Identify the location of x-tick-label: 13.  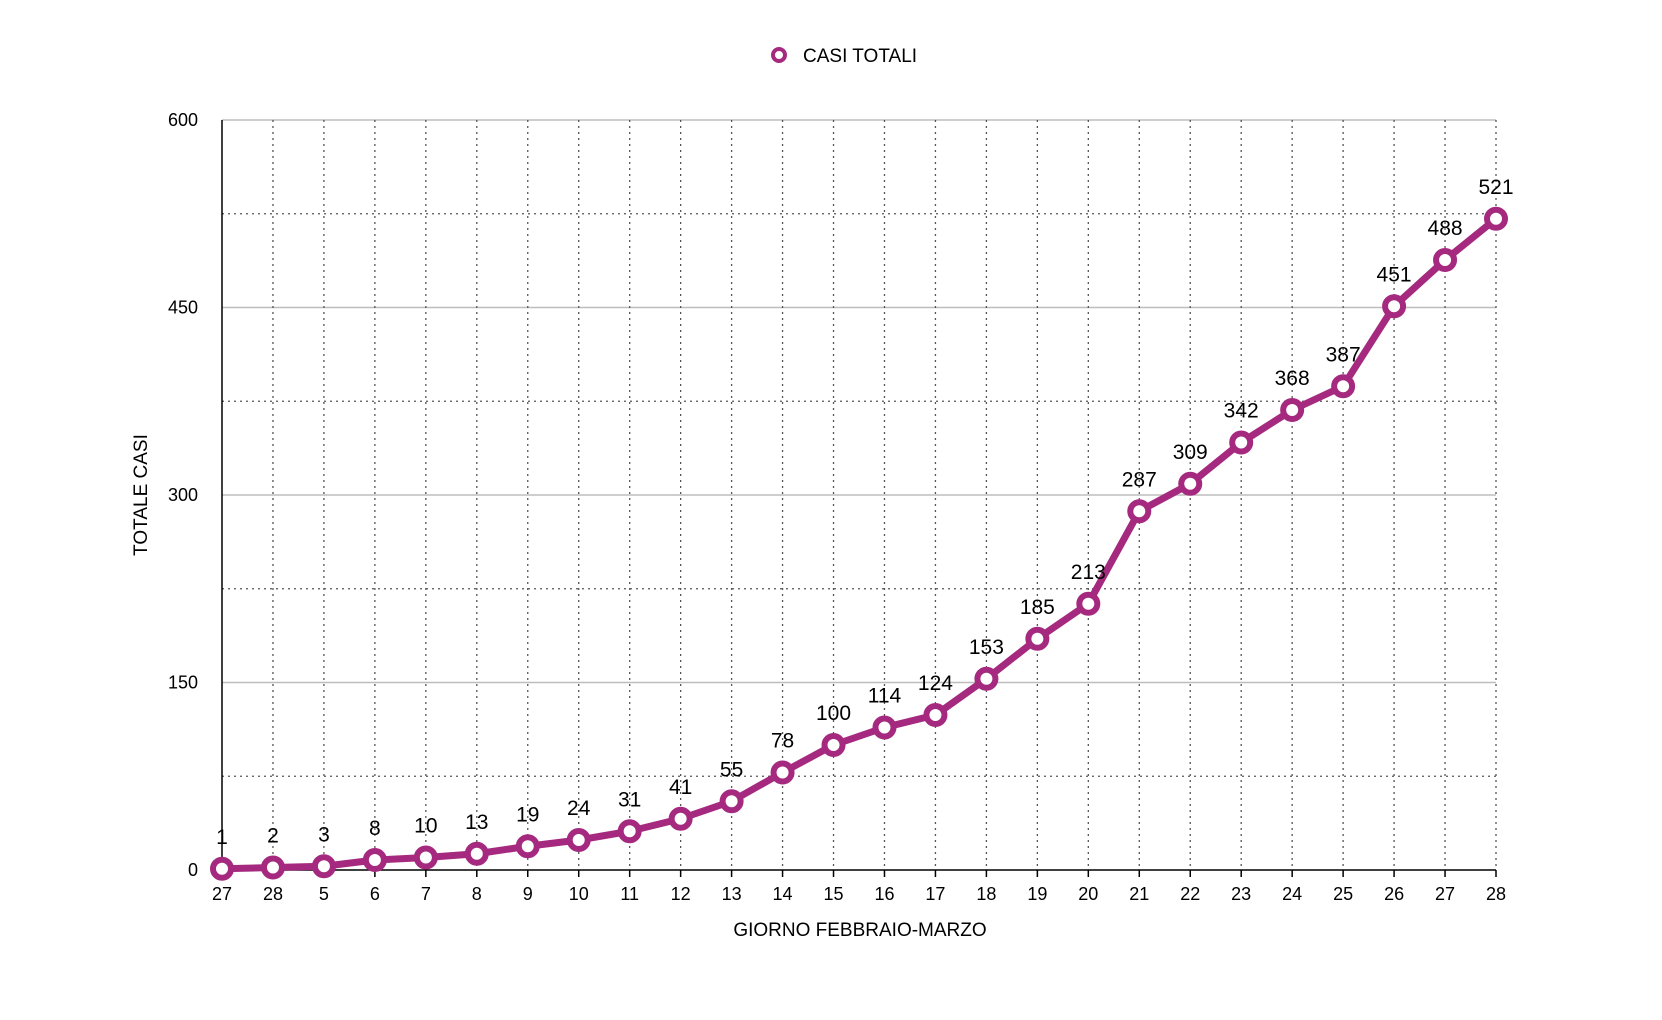
(732, 894).